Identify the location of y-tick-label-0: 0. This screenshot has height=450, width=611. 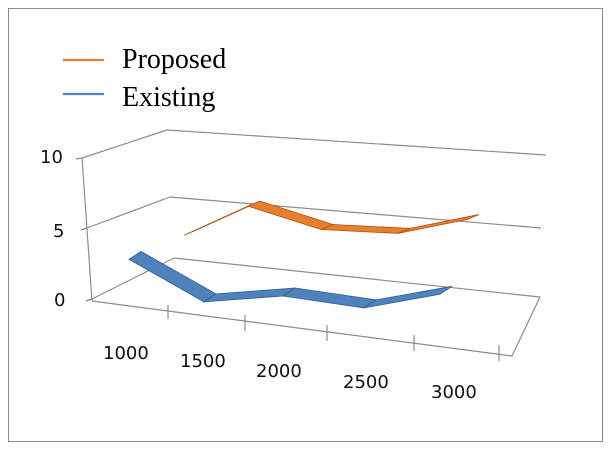
(59, 300).